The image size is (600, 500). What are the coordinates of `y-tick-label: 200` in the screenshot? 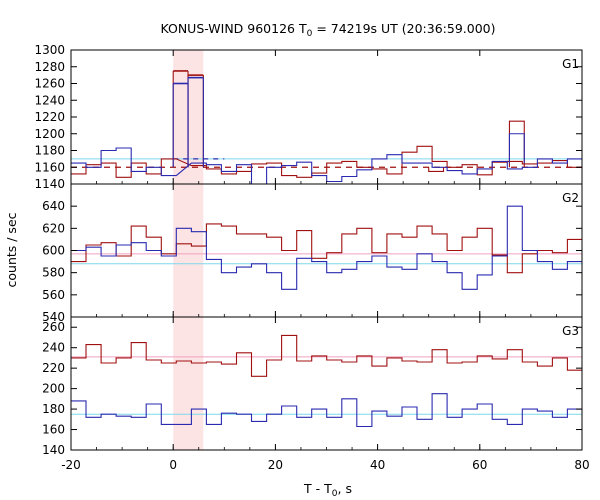 It's located at (53, 389).